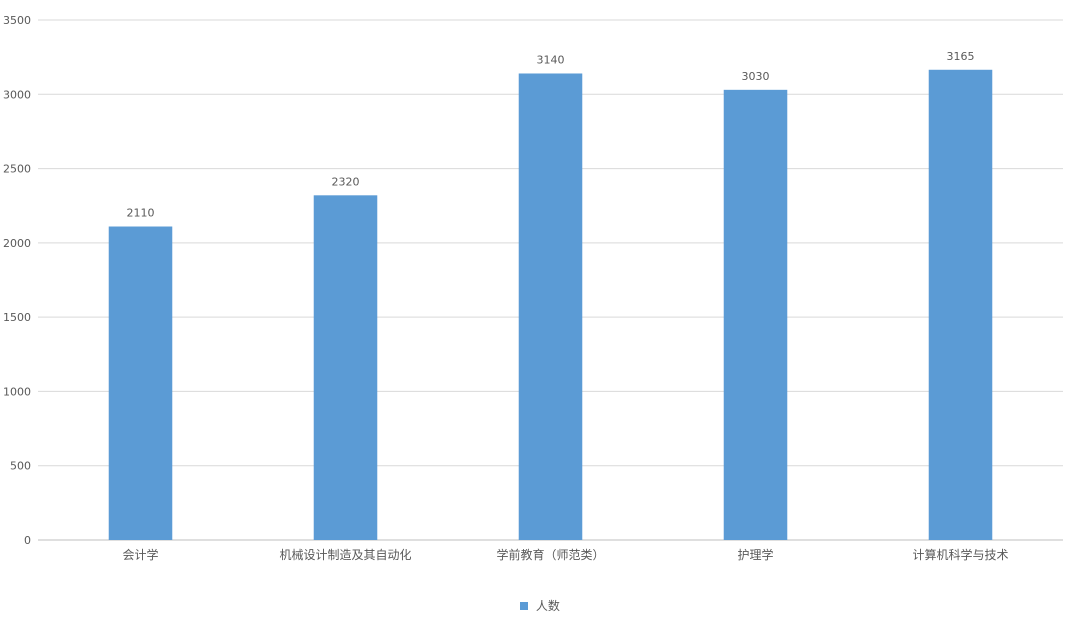 The image size is (1080, 629). I want to click on y-tick-label: 500, so click(20, 466).